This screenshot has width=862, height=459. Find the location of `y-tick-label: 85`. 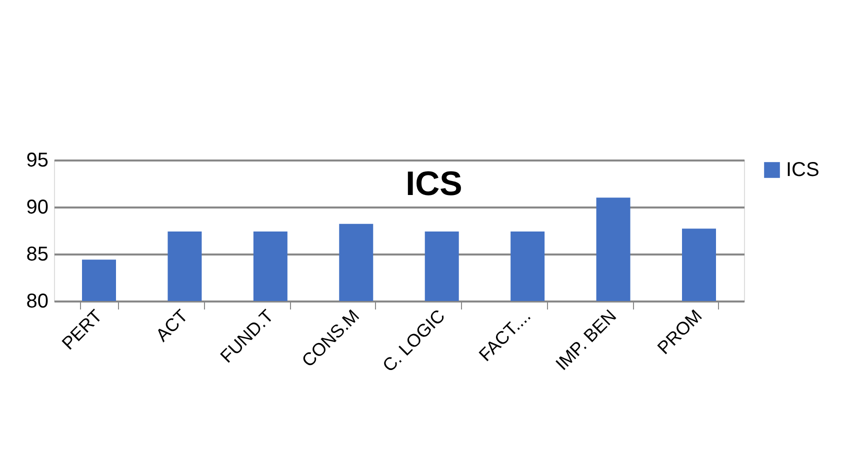

y-tick-label: 85 is located at coordinates (37, 255).